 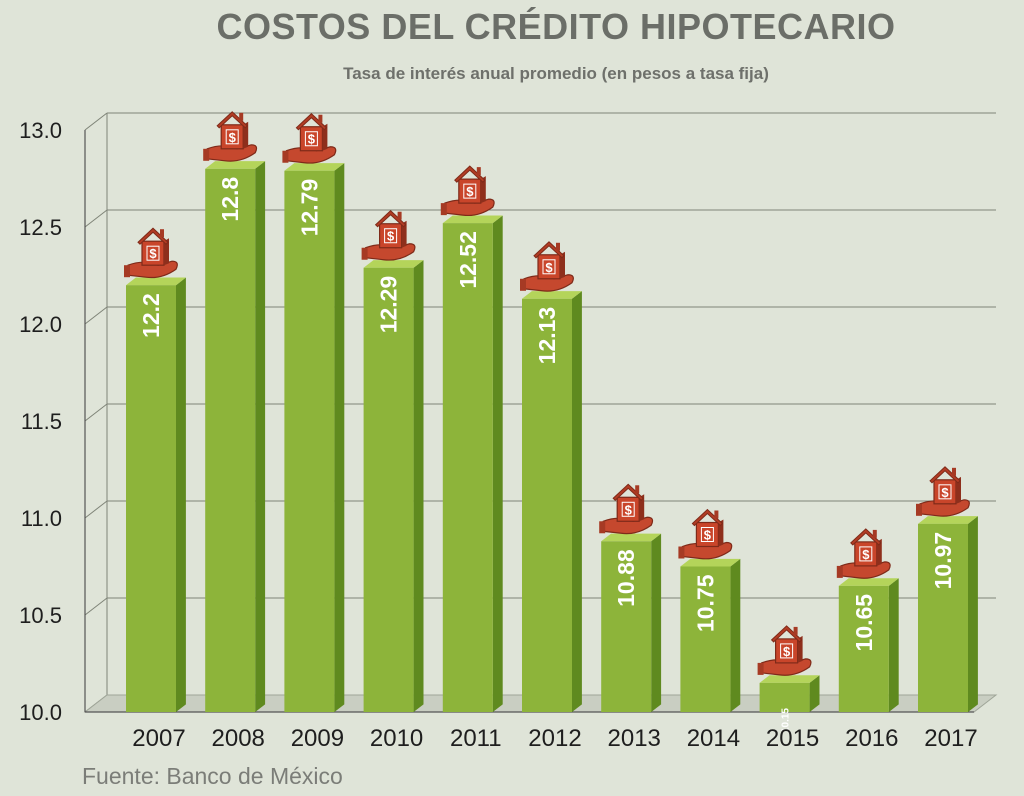 I want to click on bar-2015, so click(x=789, y=693).